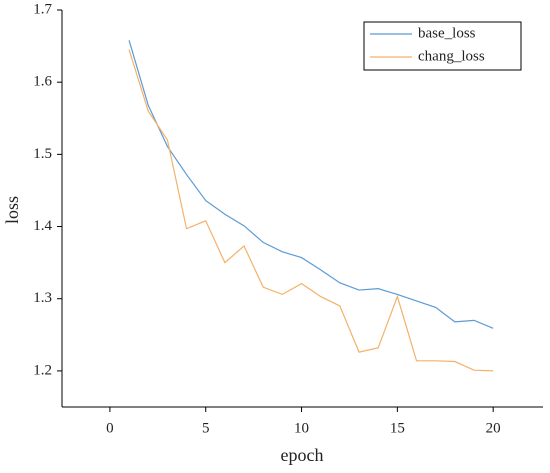 This screenshot has width=550, height=473. I want to click on x-tick-label: 20, so click(493, 428).